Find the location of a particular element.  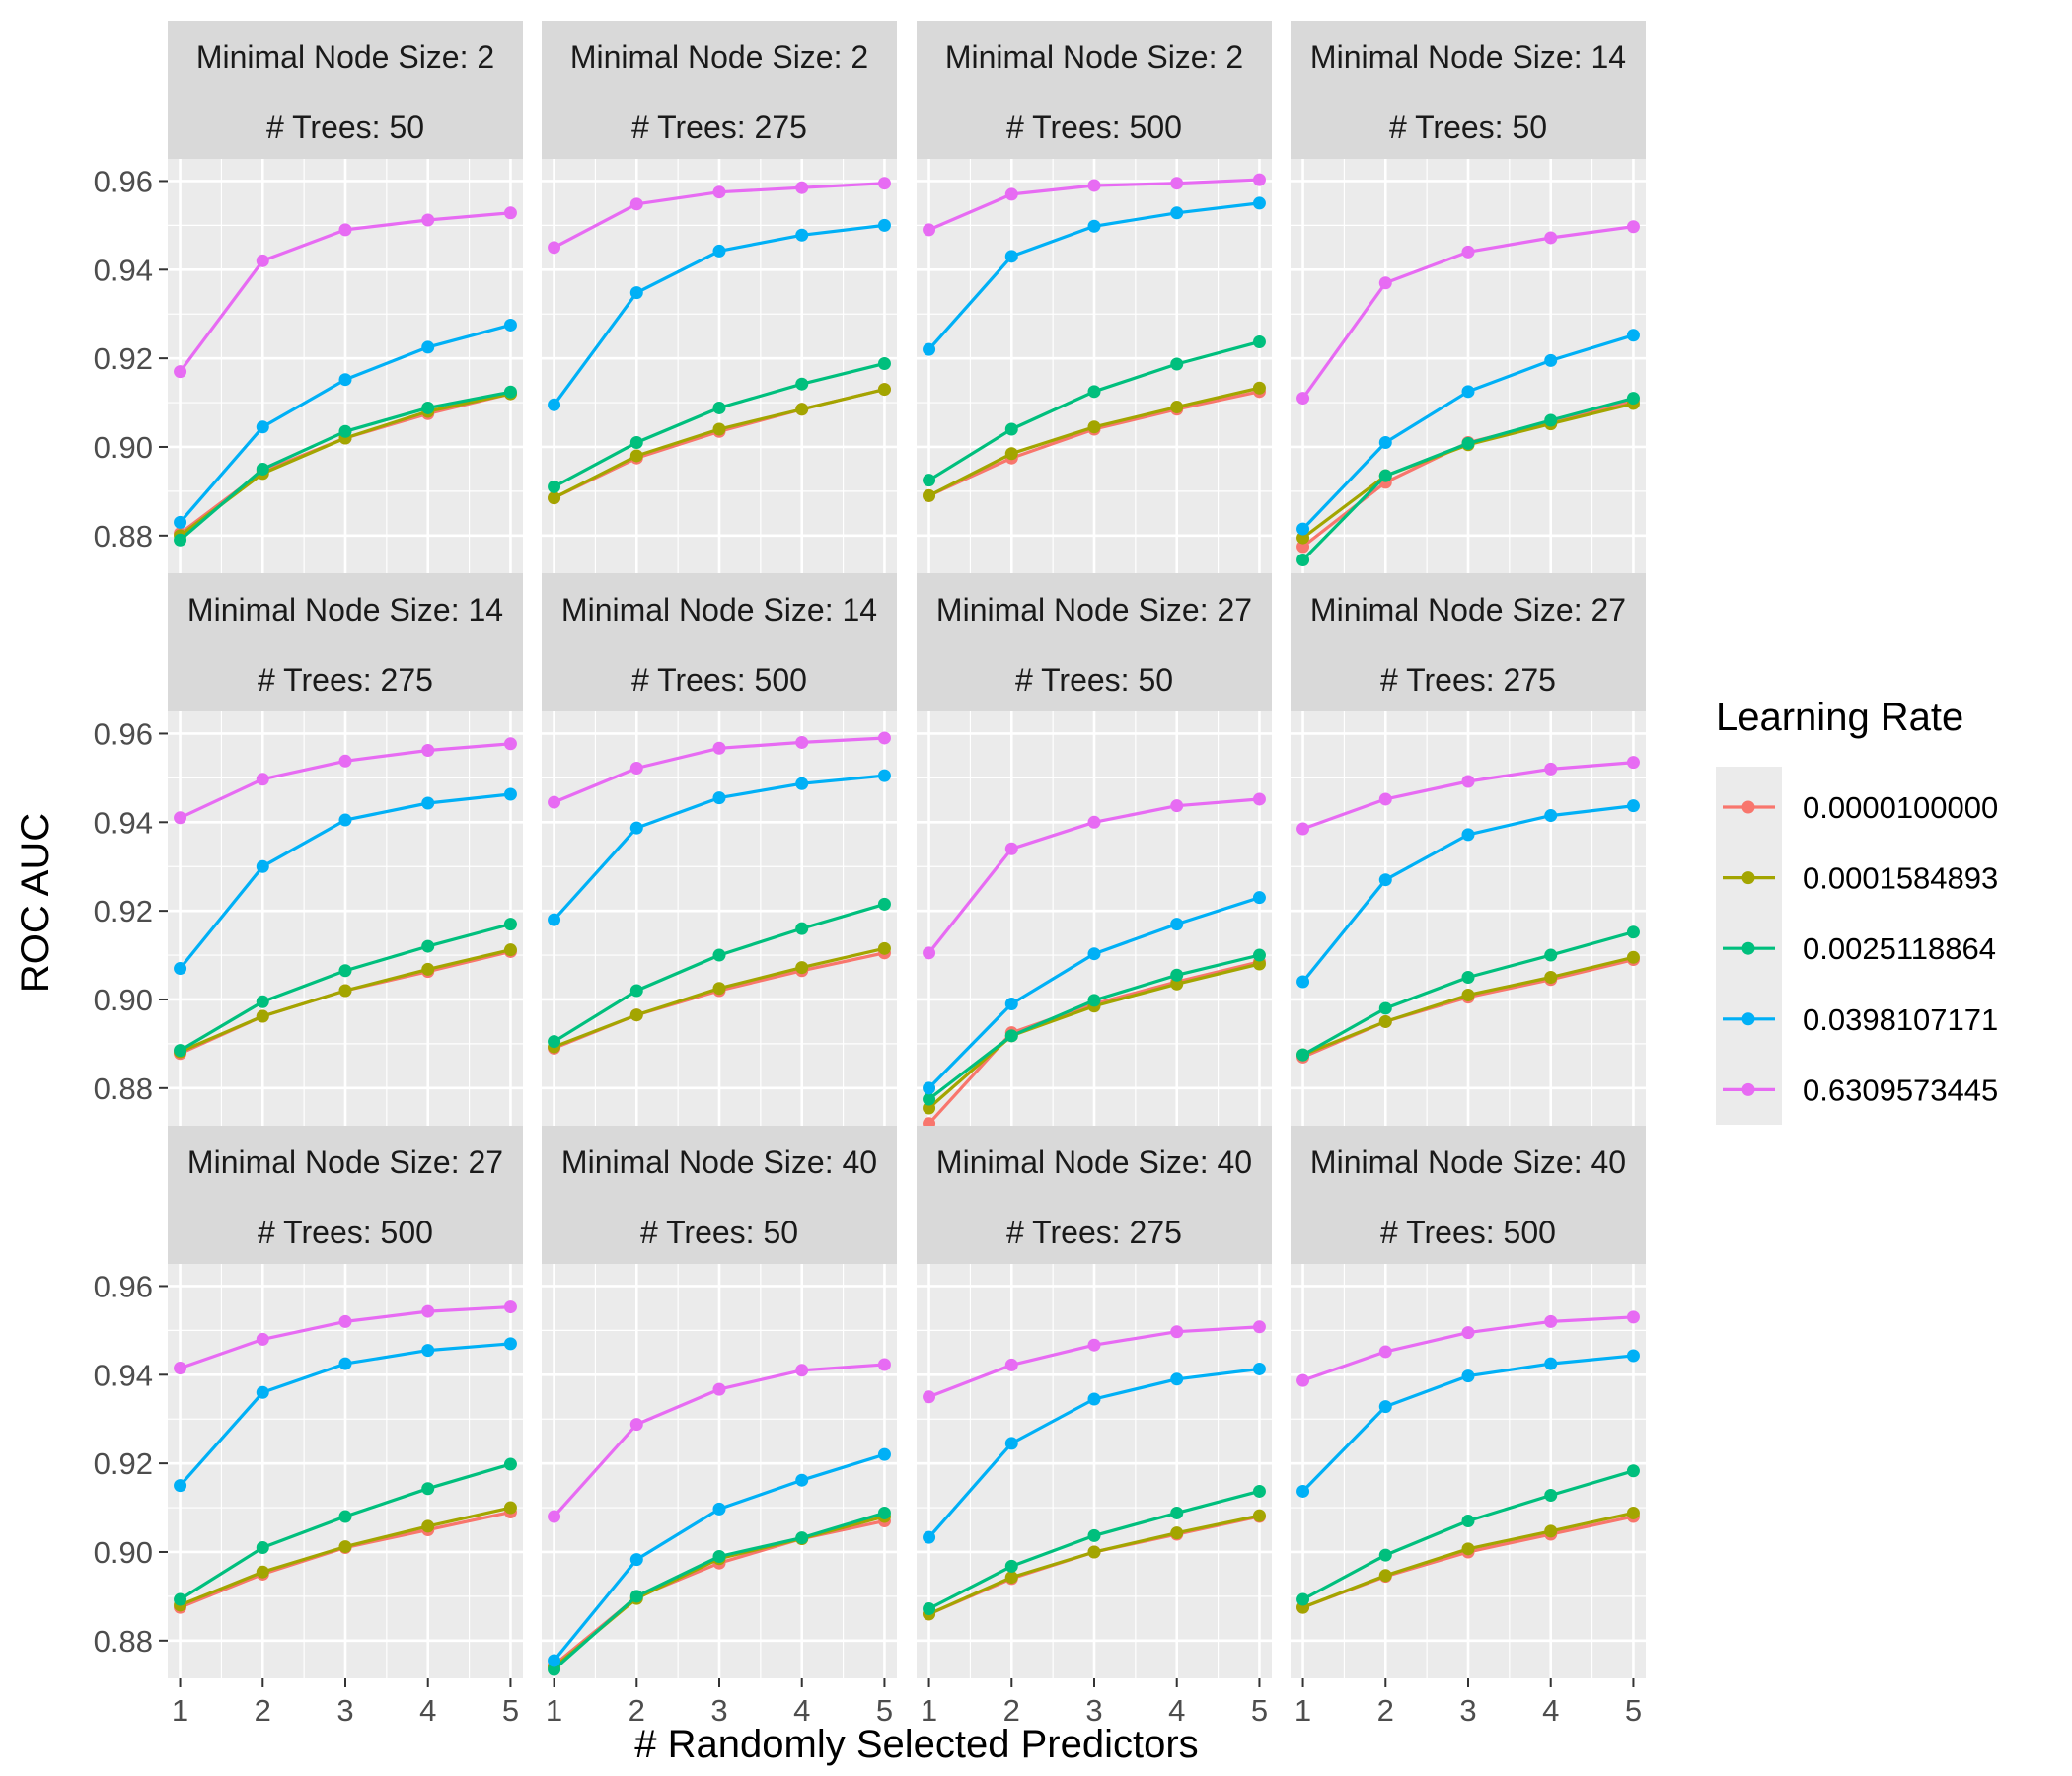

strip-trees-label: # Trees: 50 is located at coordinates (345, 128).